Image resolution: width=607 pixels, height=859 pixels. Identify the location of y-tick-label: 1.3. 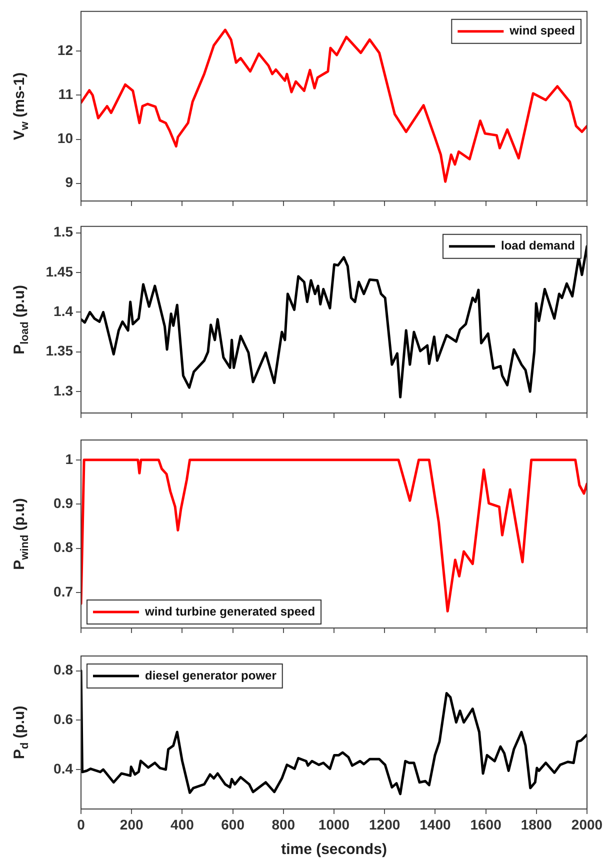
(64, 390).